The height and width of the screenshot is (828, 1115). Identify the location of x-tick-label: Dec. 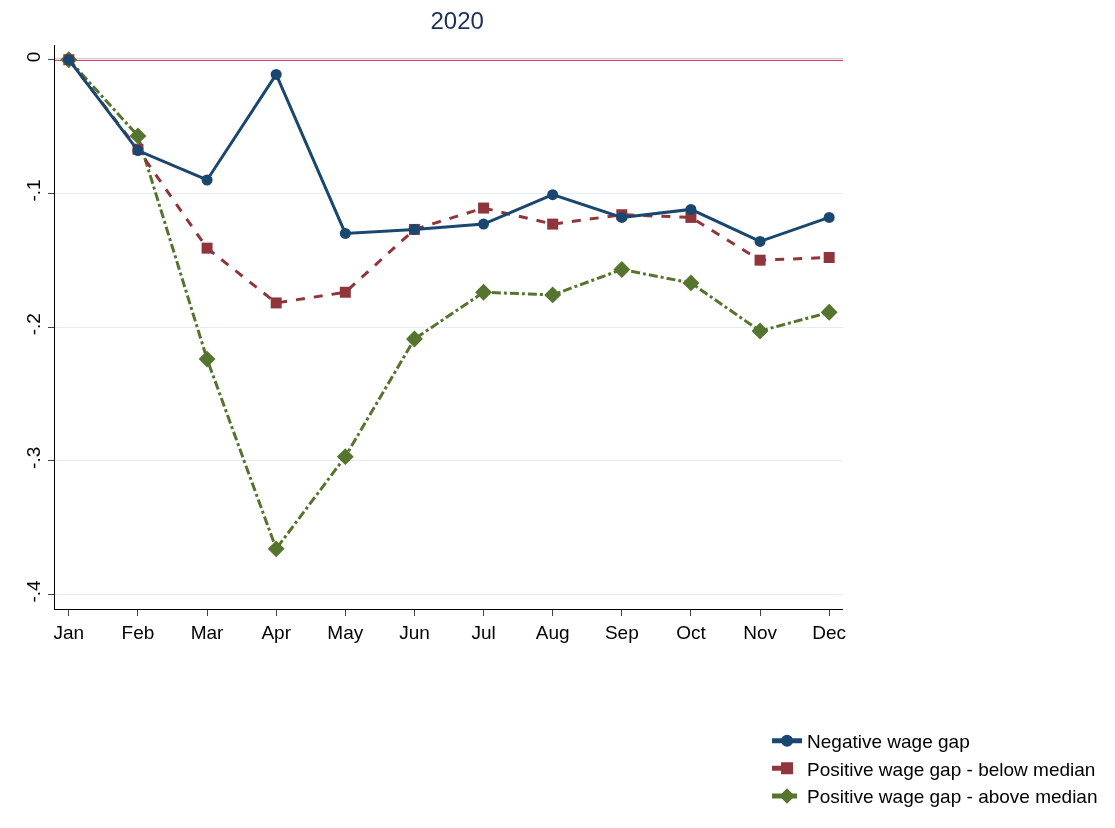
(829, 632).